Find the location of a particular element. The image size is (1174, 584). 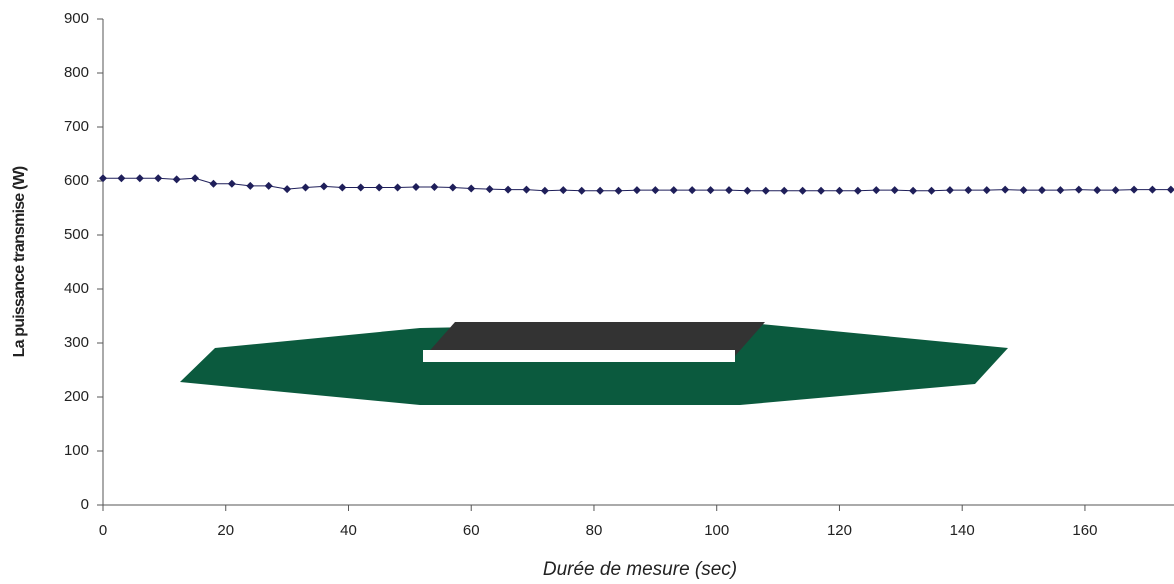

x-tick-label: 120 is located at coordinates (839, 530).